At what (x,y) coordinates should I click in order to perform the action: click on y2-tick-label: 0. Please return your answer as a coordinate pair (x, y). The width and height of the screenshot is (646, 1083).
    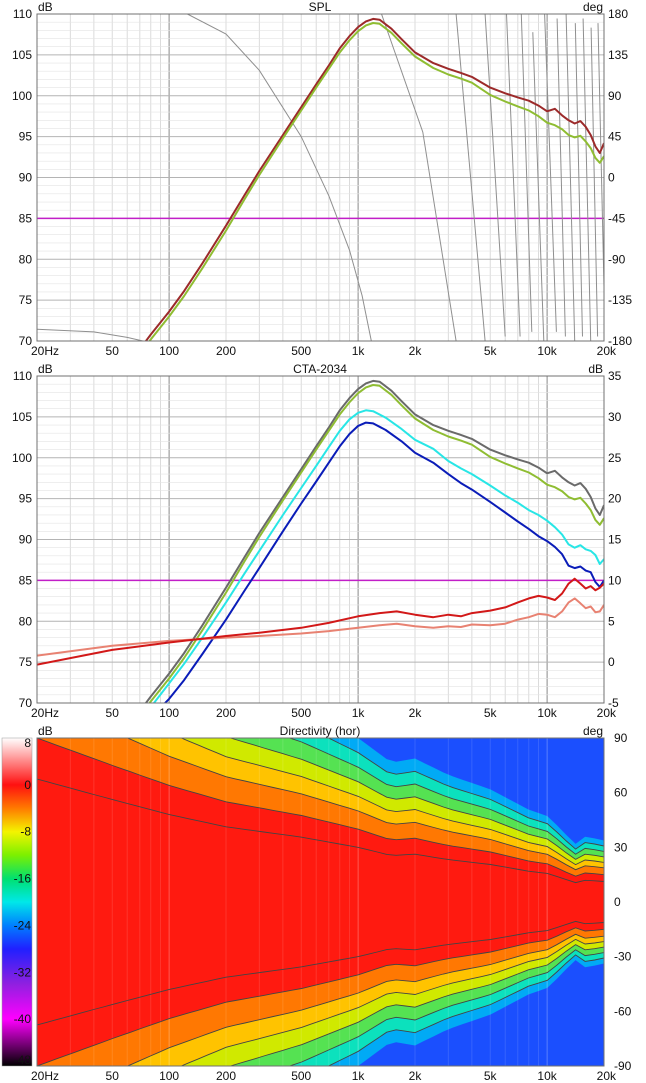
    Looking at the image, I should click on (611, 662).